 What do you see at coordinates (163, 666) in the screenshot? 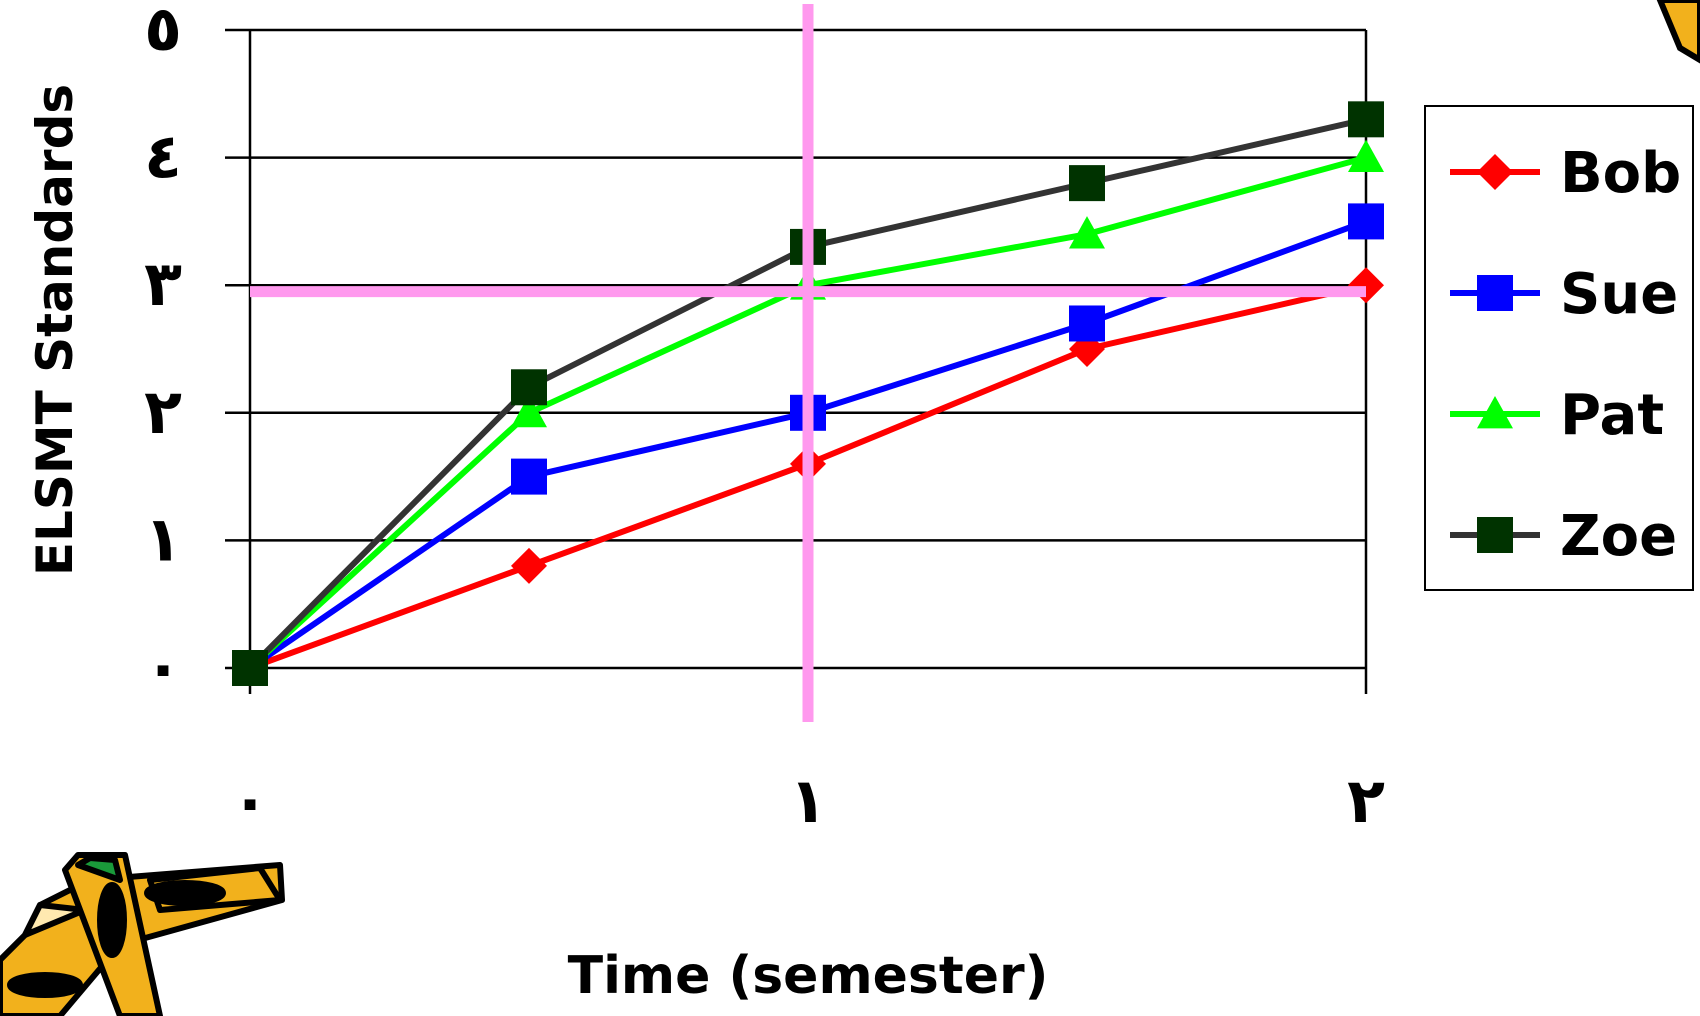
I see `y-tick-label-0: ٠` at bounding box center [163, 666].